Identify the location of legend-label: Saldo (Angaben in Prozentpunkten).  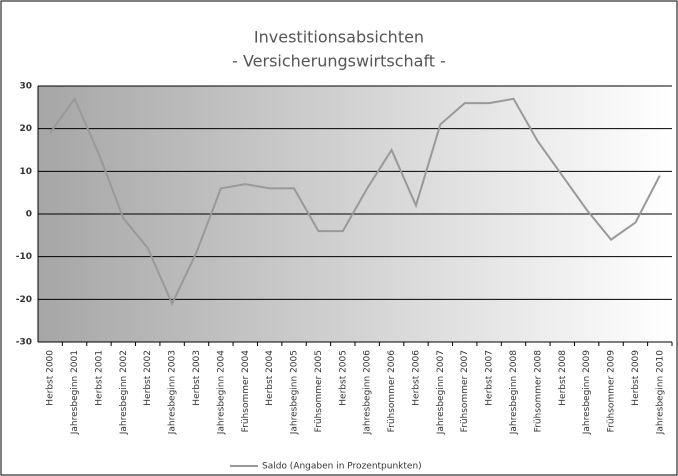
(342, 467).